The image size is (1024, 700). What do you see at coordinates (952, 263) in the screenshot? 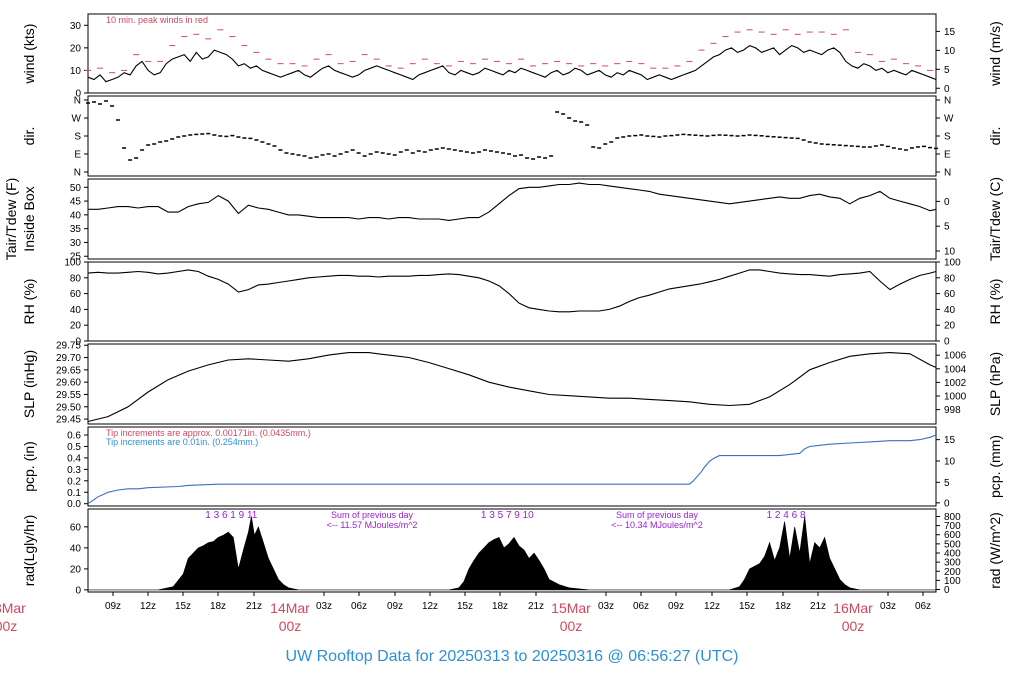
I see `rh-ytick-right: 100` at bounding box center [952, 263].